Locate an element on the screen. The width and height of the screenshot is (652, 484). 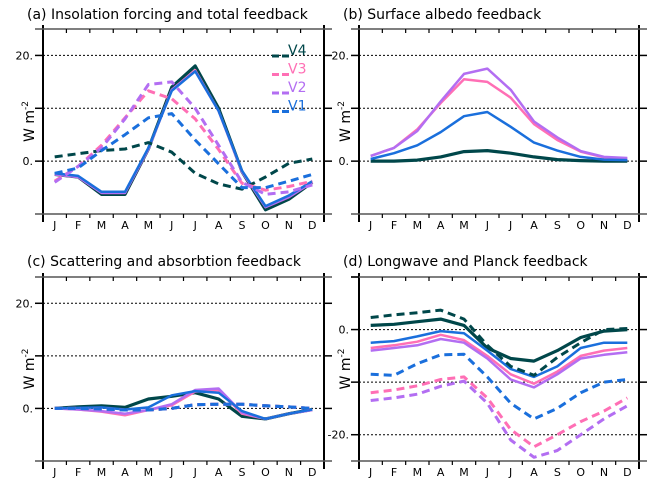
panel-title: (d) Longwave and Planck feedback is located at coordinates (466, 262).